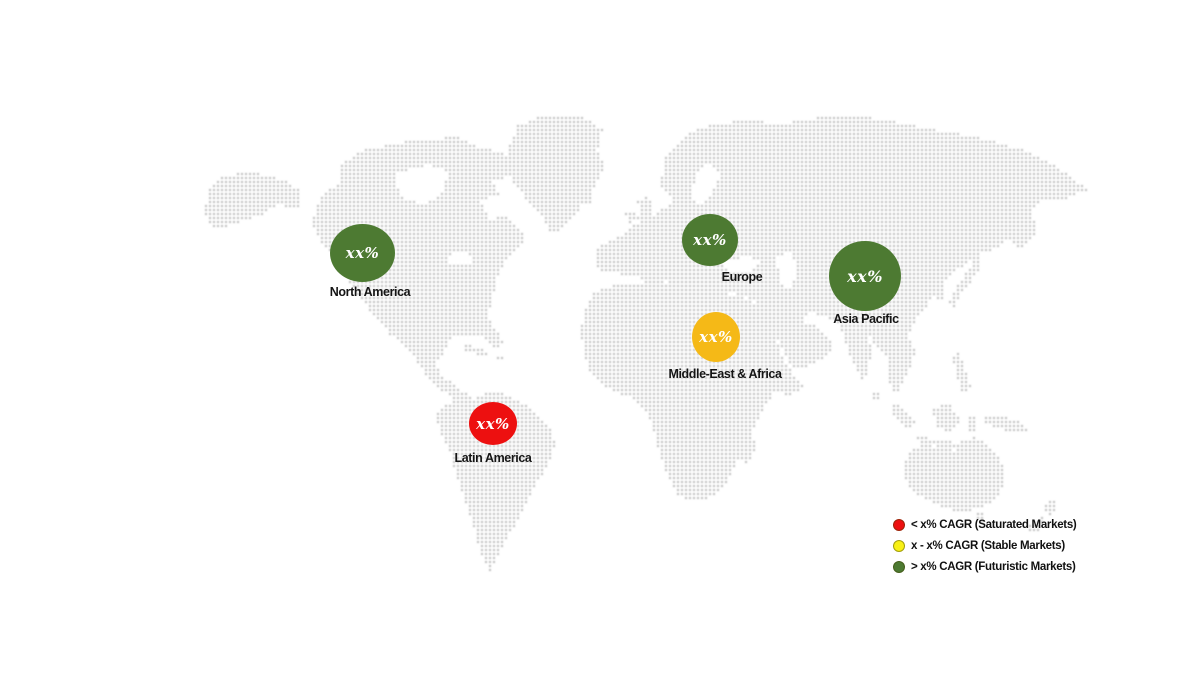  I want to click on bubble-value-north-america: xx%, so click(362, 253).